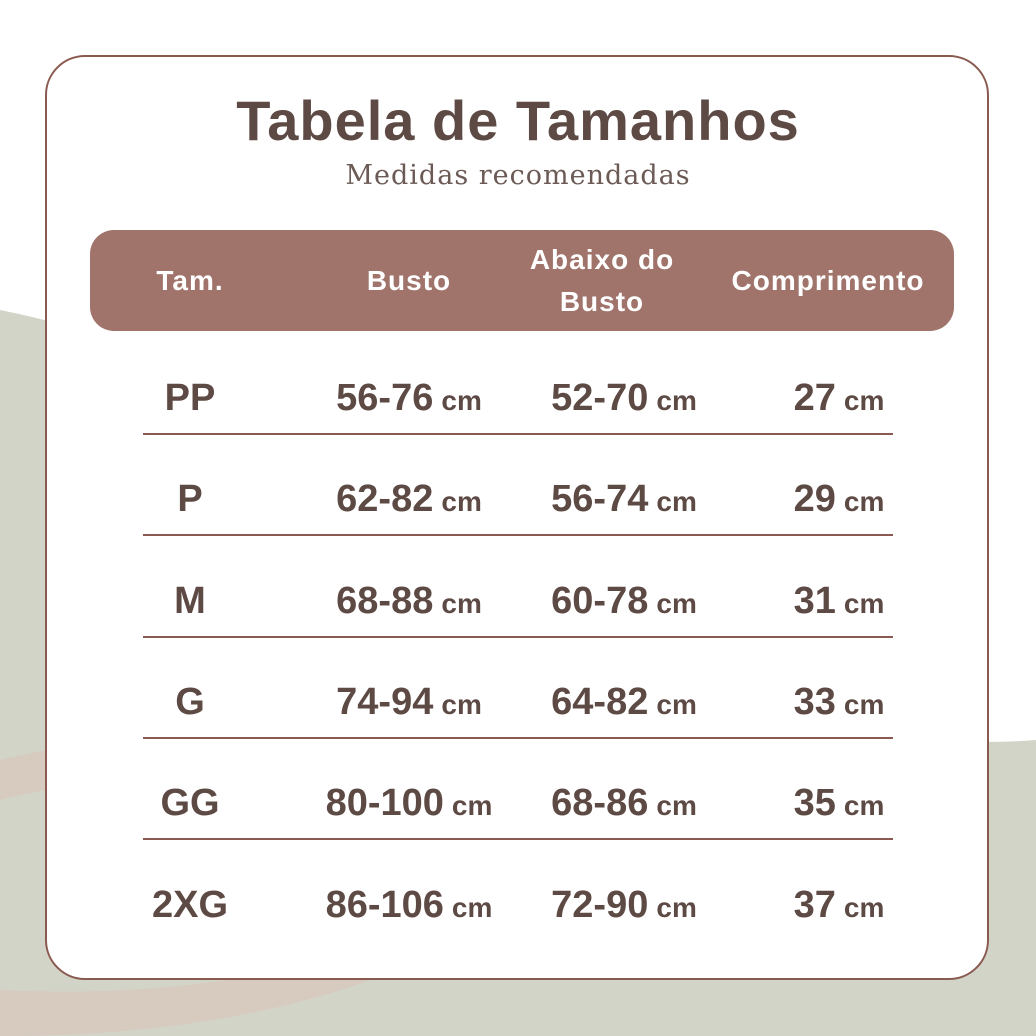 The width and height of the screenshot is (1036, 1036). I want to click on size-cell-value: M, so click(190, 600).